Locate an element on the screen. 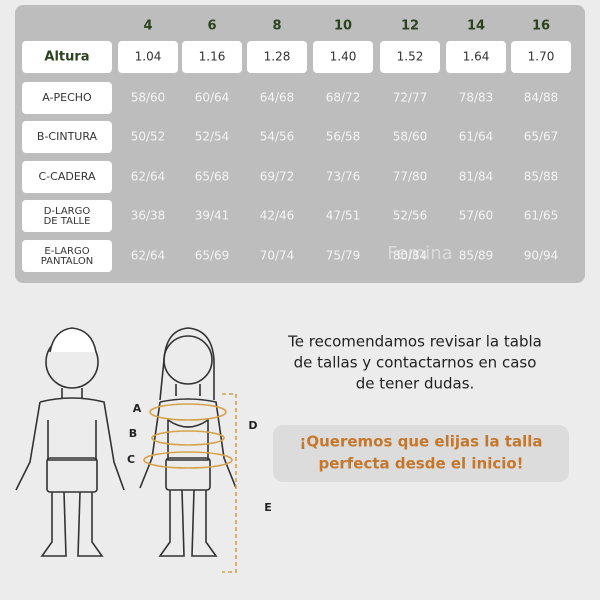 The image size is (600, 600). cell-value: 68/72 is located at coordinates (343, 98).